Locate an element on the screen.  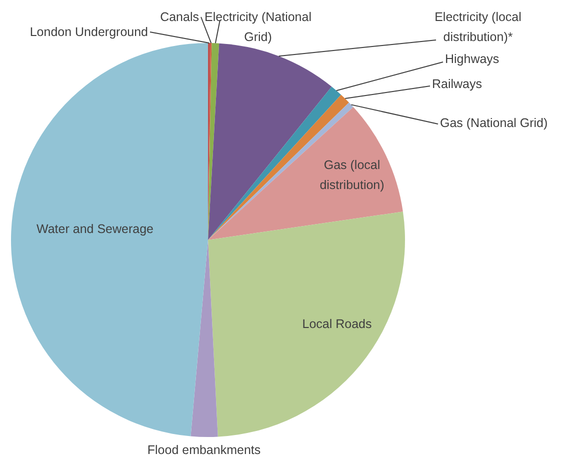
slice-label: Flood embankments is located at coordinates (204, 450).